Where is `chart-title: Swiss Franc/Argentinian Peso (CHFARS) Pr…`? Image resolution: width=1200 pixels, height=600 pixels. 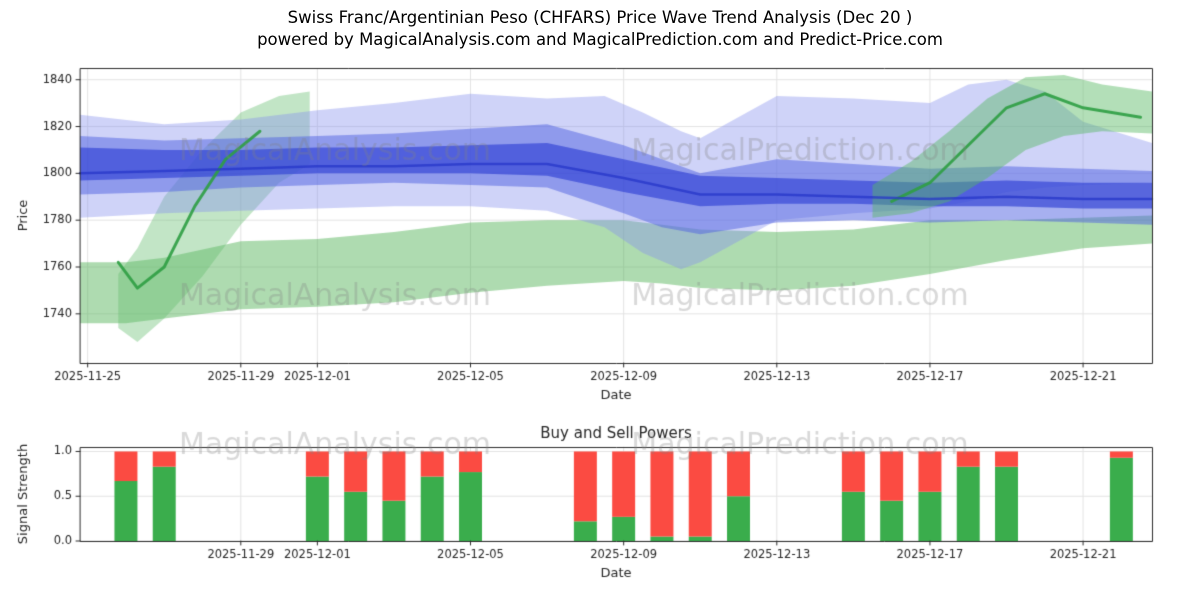
chart-title: Swiss Franc/Argentinian Peso (CHFARS) Pr… is located at coordinates (600, 29).